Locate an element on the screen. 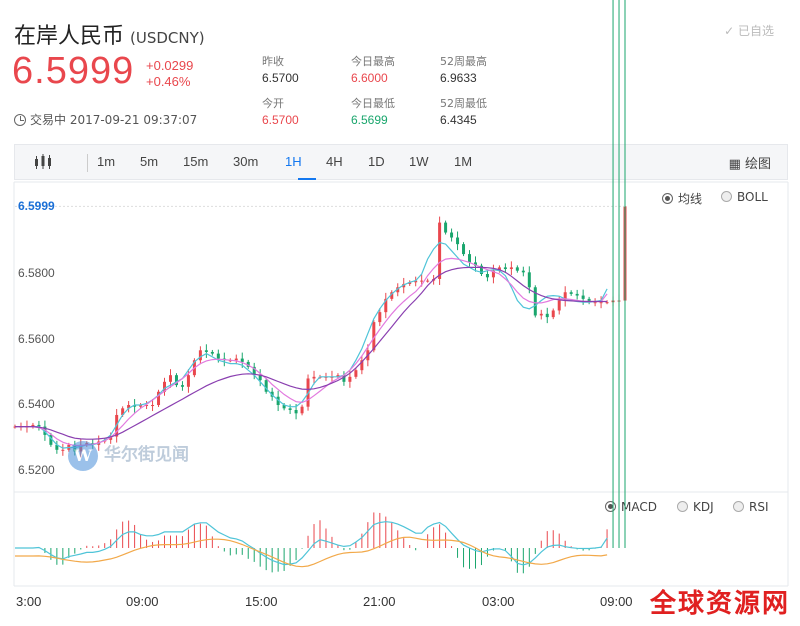 The width and height of the screenshot is (800, 626). watchlist-label: 已自选 is located at coordinates (755, 31).